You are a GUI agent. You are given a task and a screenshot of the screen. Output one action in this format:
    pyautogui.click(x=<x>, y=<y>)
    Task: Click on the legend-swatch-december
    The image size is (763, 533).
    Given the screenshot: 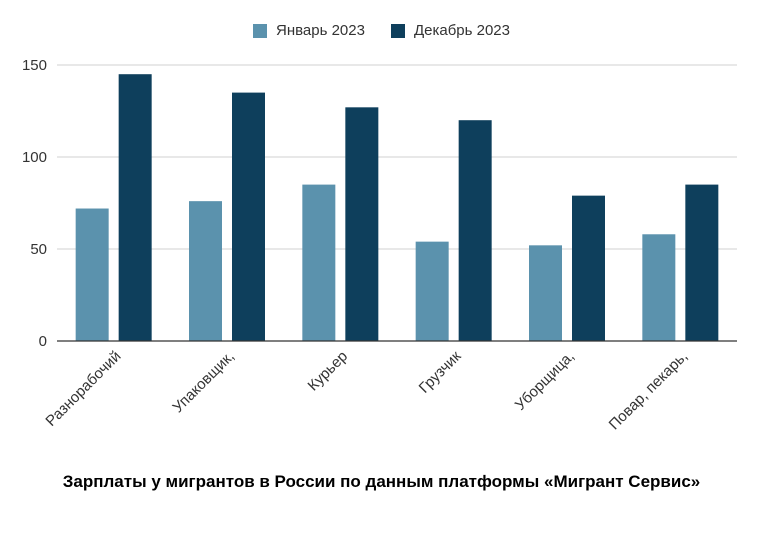 What is the action you would take?
    pyautogui.click(x=397, y=30)
    